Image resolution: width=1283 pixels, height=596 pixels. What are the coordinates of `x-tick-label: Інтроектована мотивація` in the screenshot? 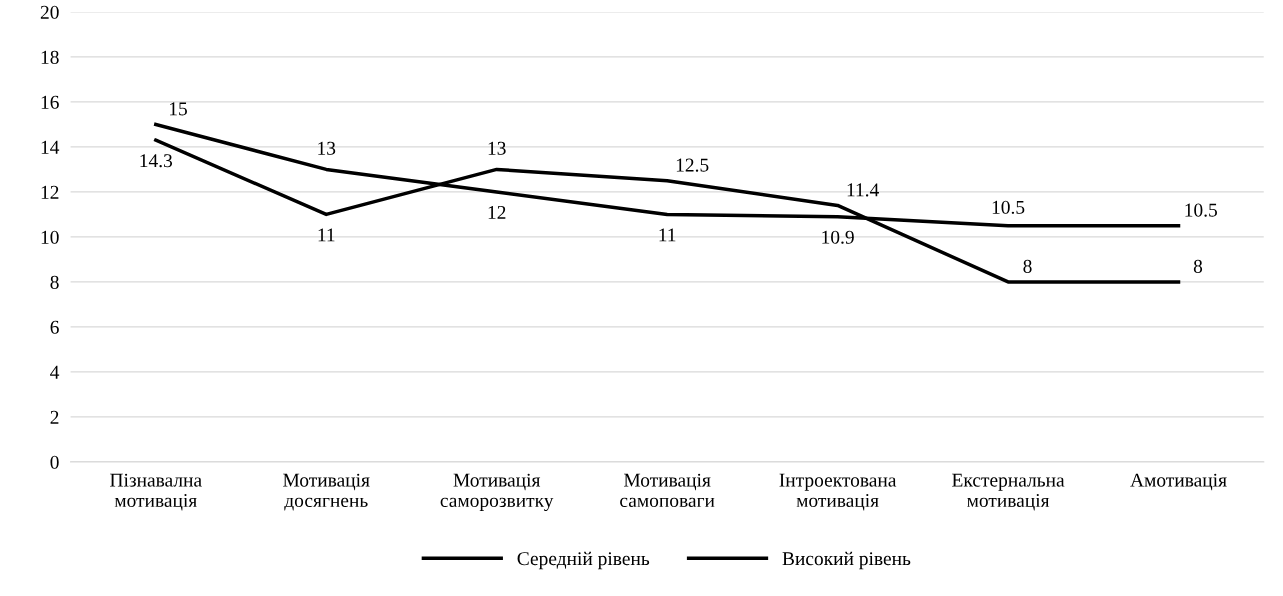 It's located at (838, 492).